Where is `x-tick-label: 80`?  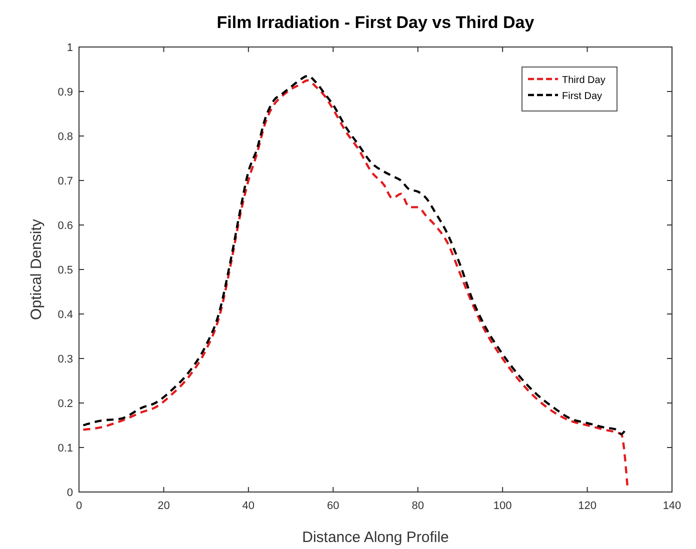 x-tick-label: 80 is located at coordinates (418, 506).